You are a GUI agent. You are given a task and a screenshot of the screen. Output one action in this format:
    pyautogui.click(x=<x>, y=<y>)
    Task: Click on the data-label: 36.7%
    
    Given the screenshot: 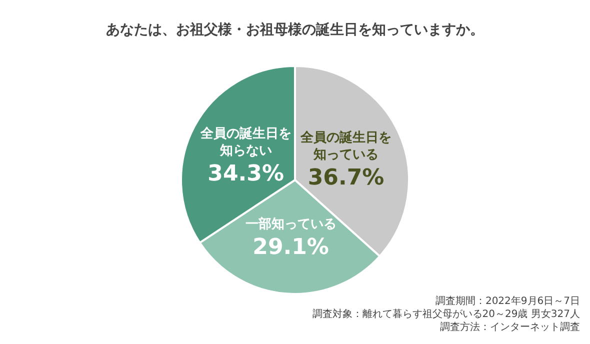 What is the action you would take?
    pyautogui.click(x=346, y=177)
    